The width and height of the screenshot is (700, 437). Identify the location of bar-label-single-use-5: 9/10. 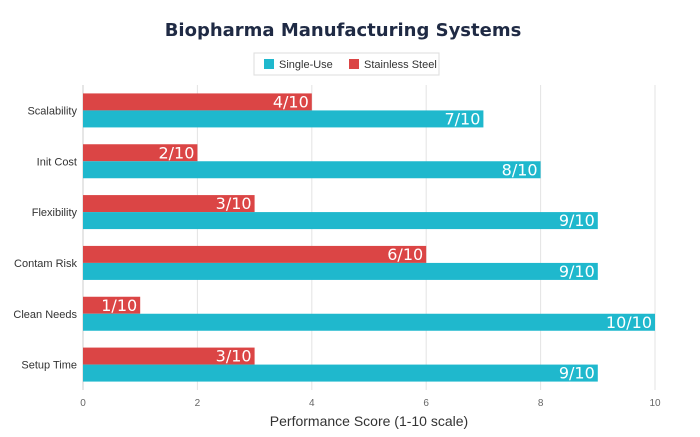
(577, 373).